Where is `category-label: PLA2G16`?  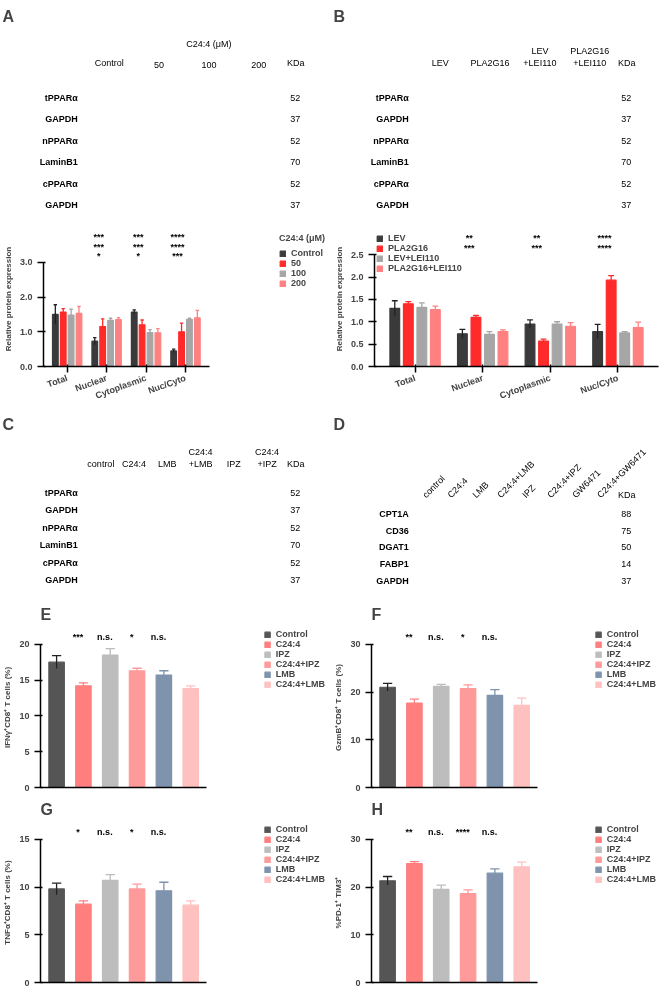
category-label: PLA2G16 is located at coordinates (490, 62).